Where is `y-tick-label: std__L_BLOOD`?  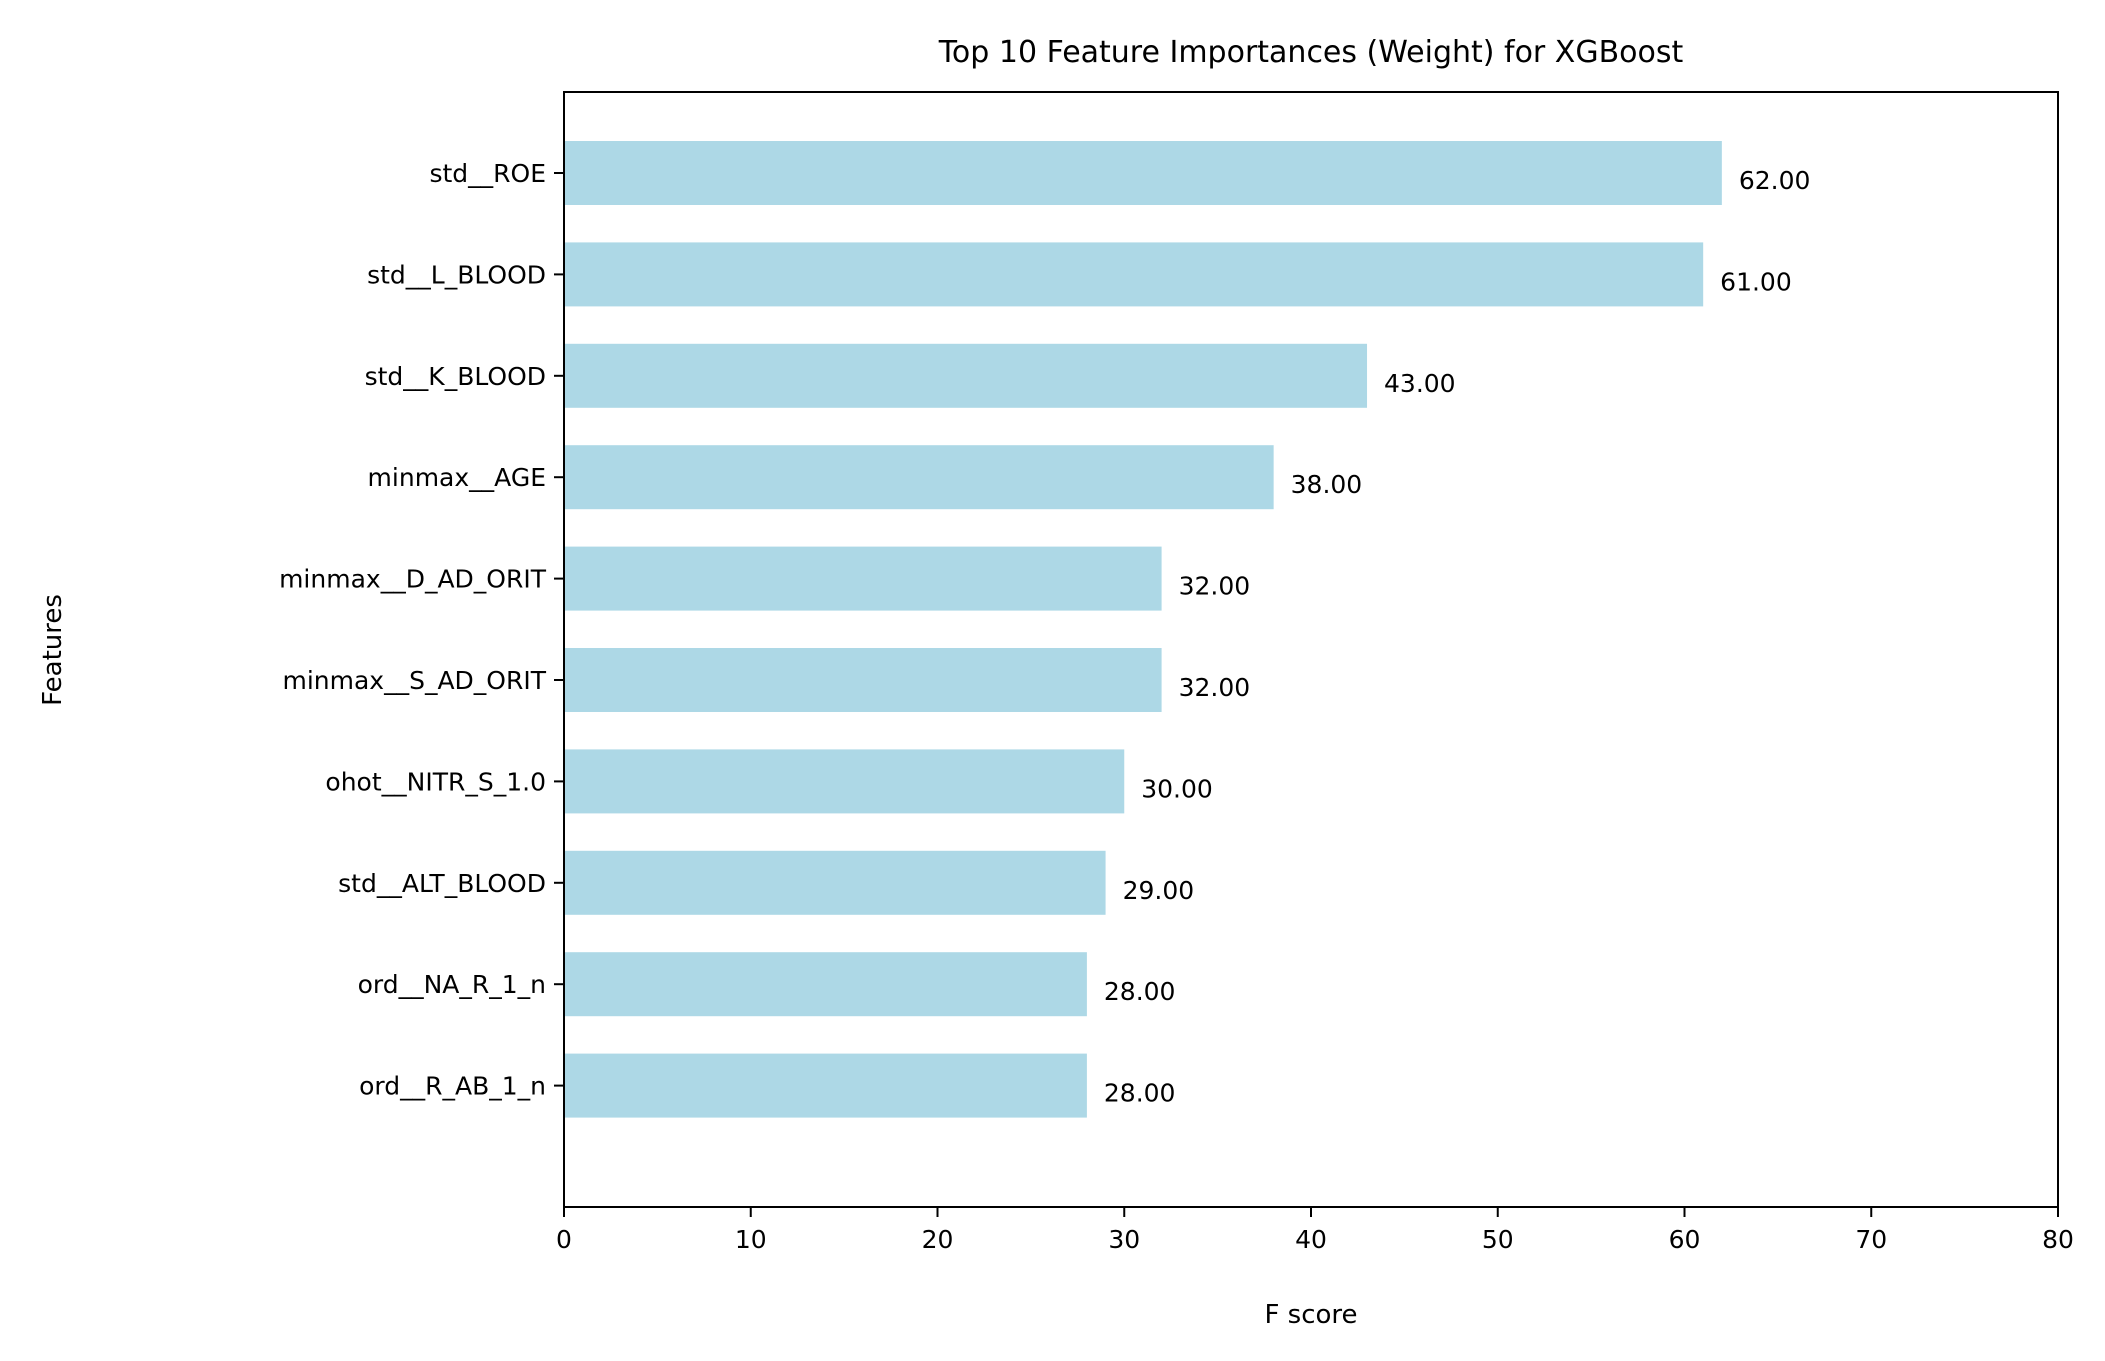 y-tick-label: std__L_BLOOD is located at coordinates (456, 274).